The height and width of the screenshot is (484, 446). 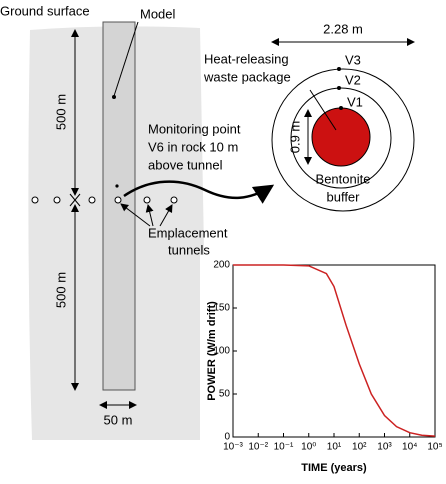 What do you see at coordinates (246, 58) in the screenshot?
I see `label: Heat-releasing` at bounding box center [246, 58].